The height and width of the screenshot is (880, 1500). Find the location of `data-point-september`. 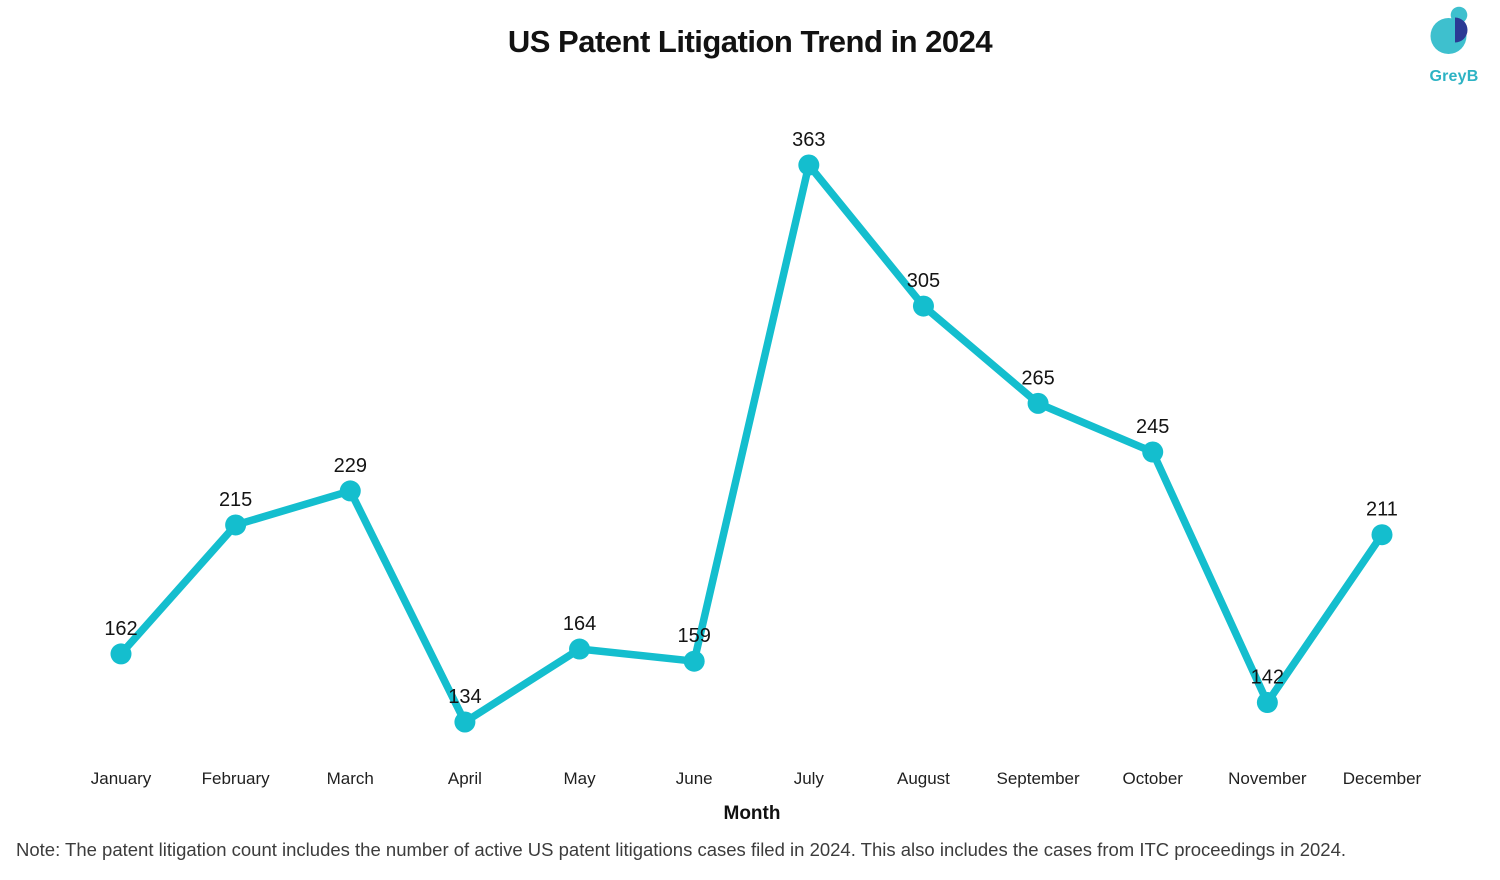

data-point-september is located at coordinates (1038, 403).